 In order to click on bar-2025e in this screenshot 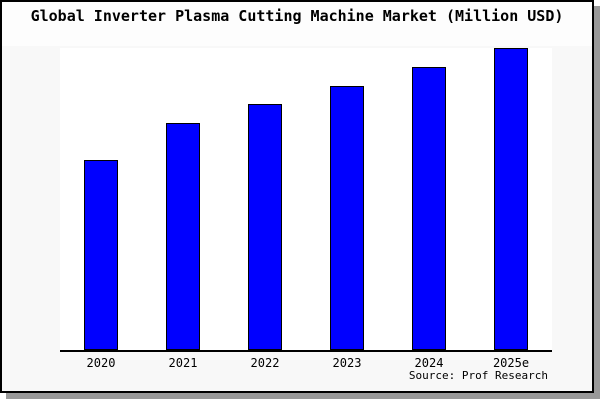, I will do `click(511, 199)`.